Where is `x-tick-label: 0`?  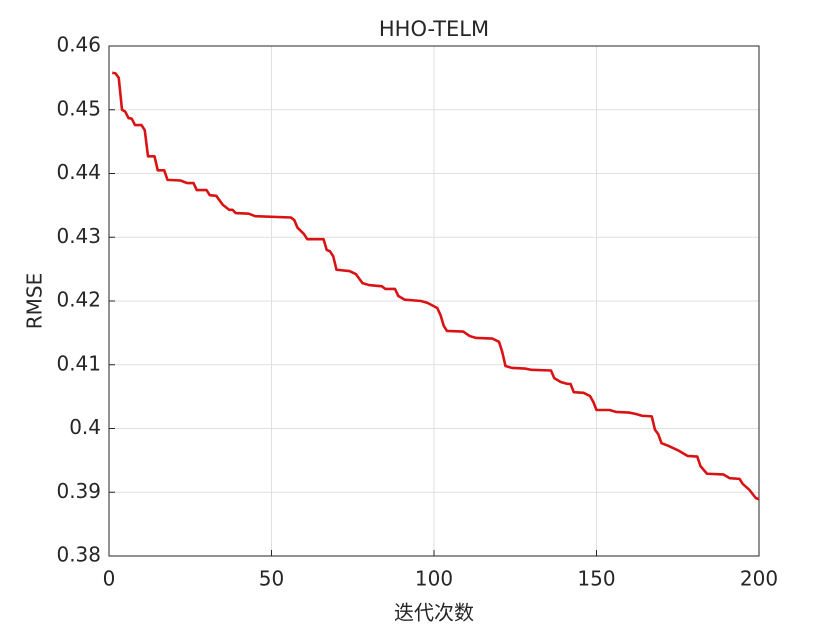
x-tick-label: 0 is located at coordinates (109, 579).